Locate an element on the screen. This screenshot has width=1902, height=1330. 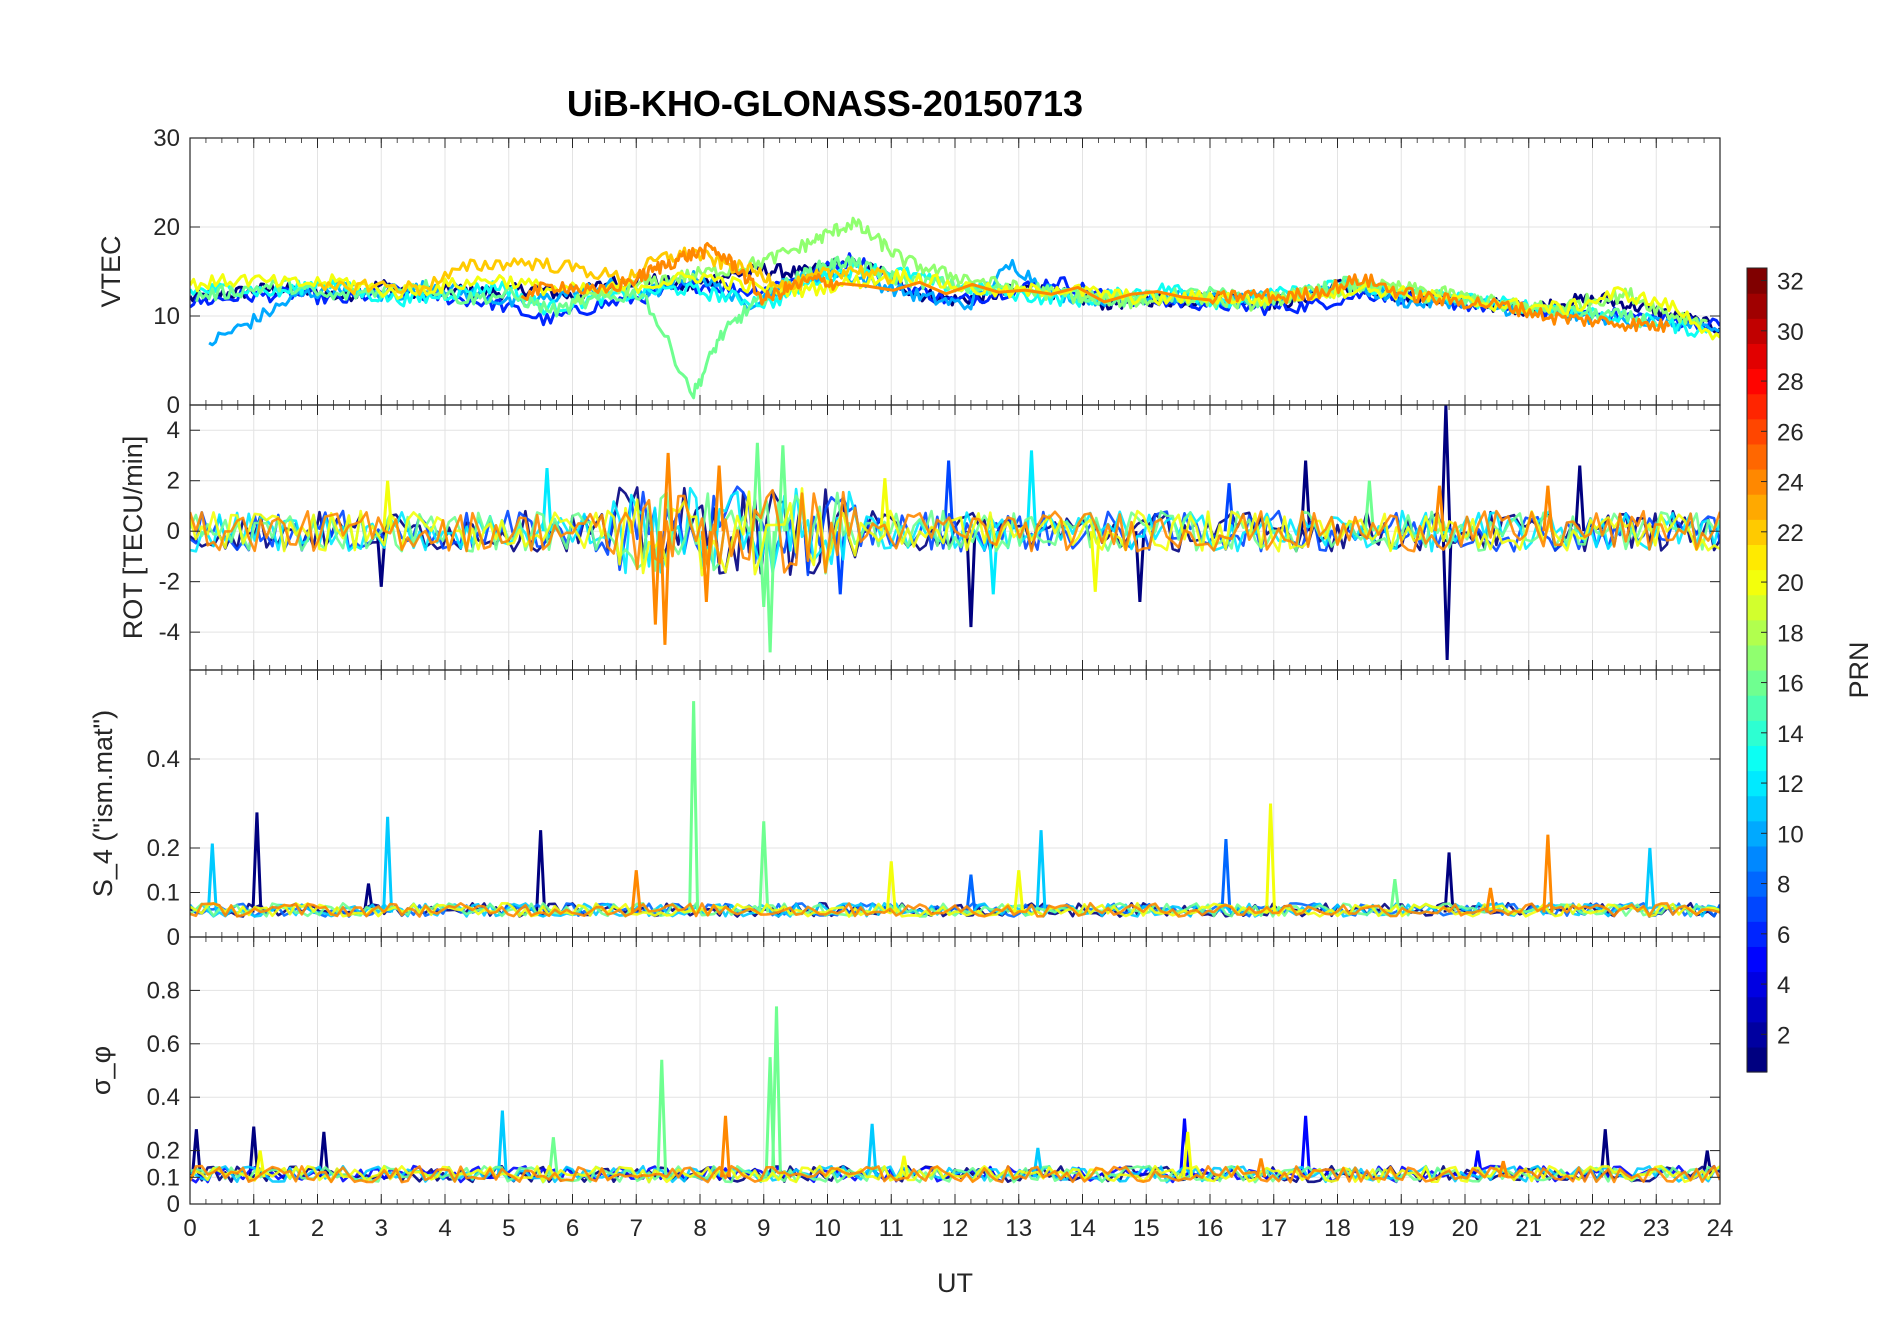
colorbar-tick-label: 2 is located at coordinates (1783, 1035).